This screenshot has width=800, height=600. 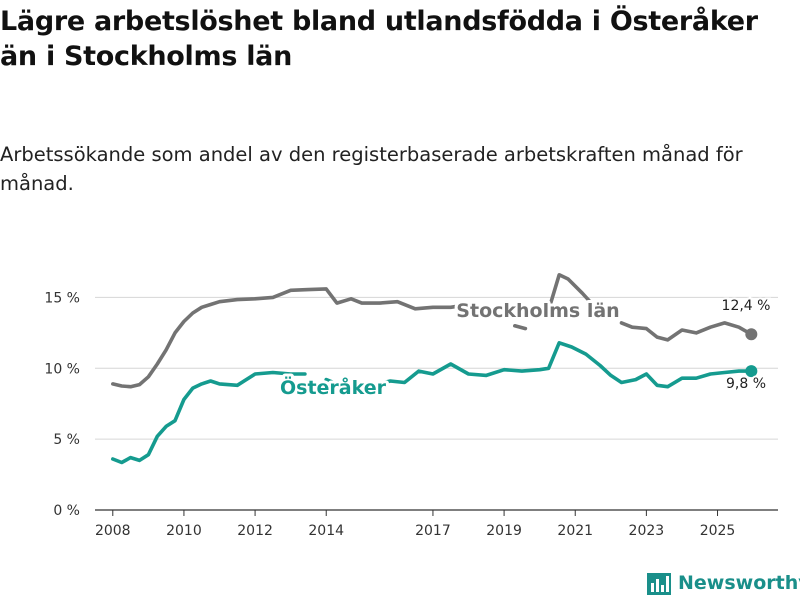 What do you see at coordinates (746, 384) in the screenshot?
I see `end-label-osteraker: 9,8 %` at bounding box center [746, 384].